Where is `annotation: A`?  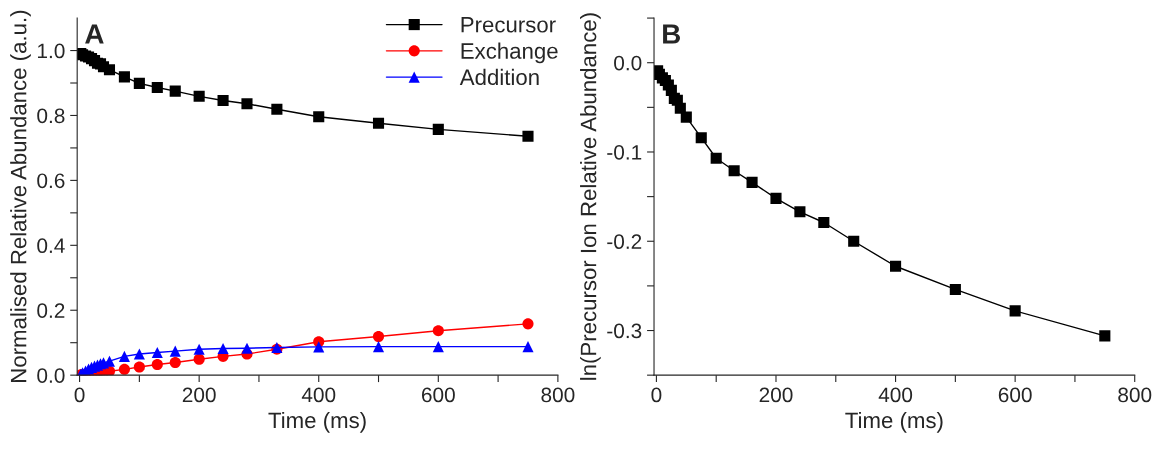
annotation: A is located at coordinates (94, 34).